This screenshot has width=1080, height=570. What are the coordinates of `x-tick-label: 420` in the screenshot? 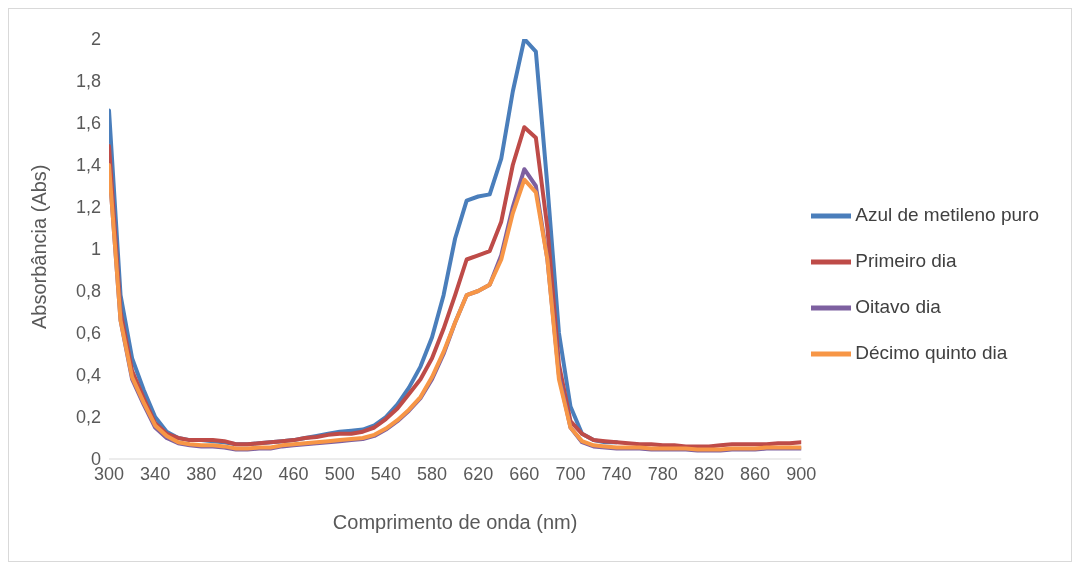 It's located at (247, 473).